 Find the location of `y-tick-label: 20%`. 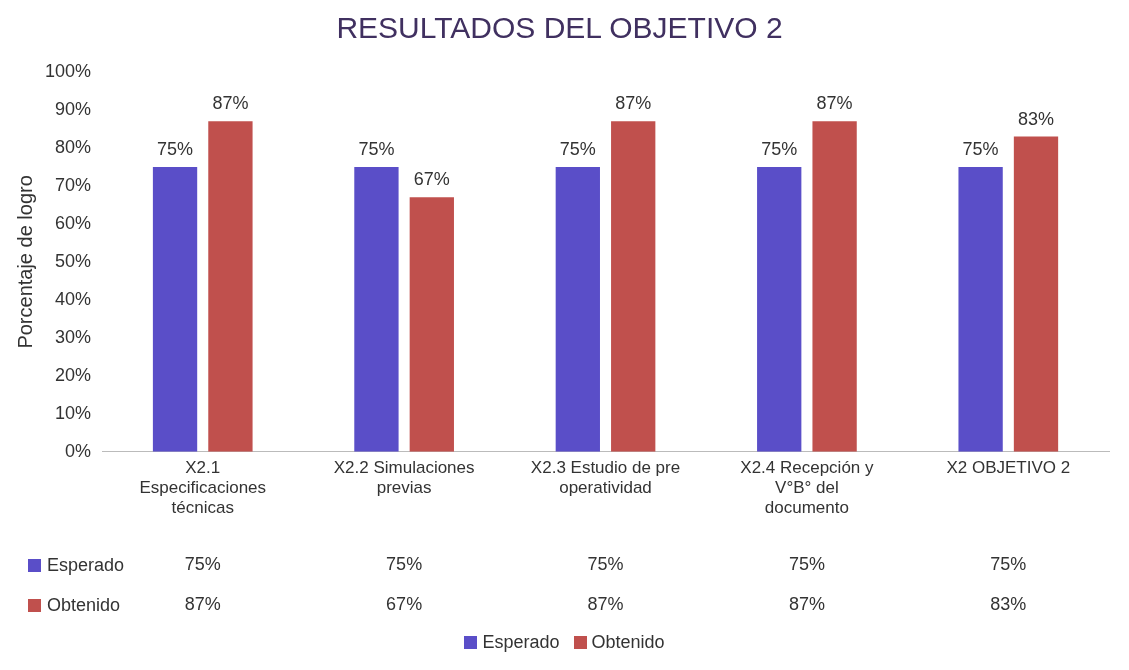

y-tick-label: 20% is located at coordinates (73, 374).